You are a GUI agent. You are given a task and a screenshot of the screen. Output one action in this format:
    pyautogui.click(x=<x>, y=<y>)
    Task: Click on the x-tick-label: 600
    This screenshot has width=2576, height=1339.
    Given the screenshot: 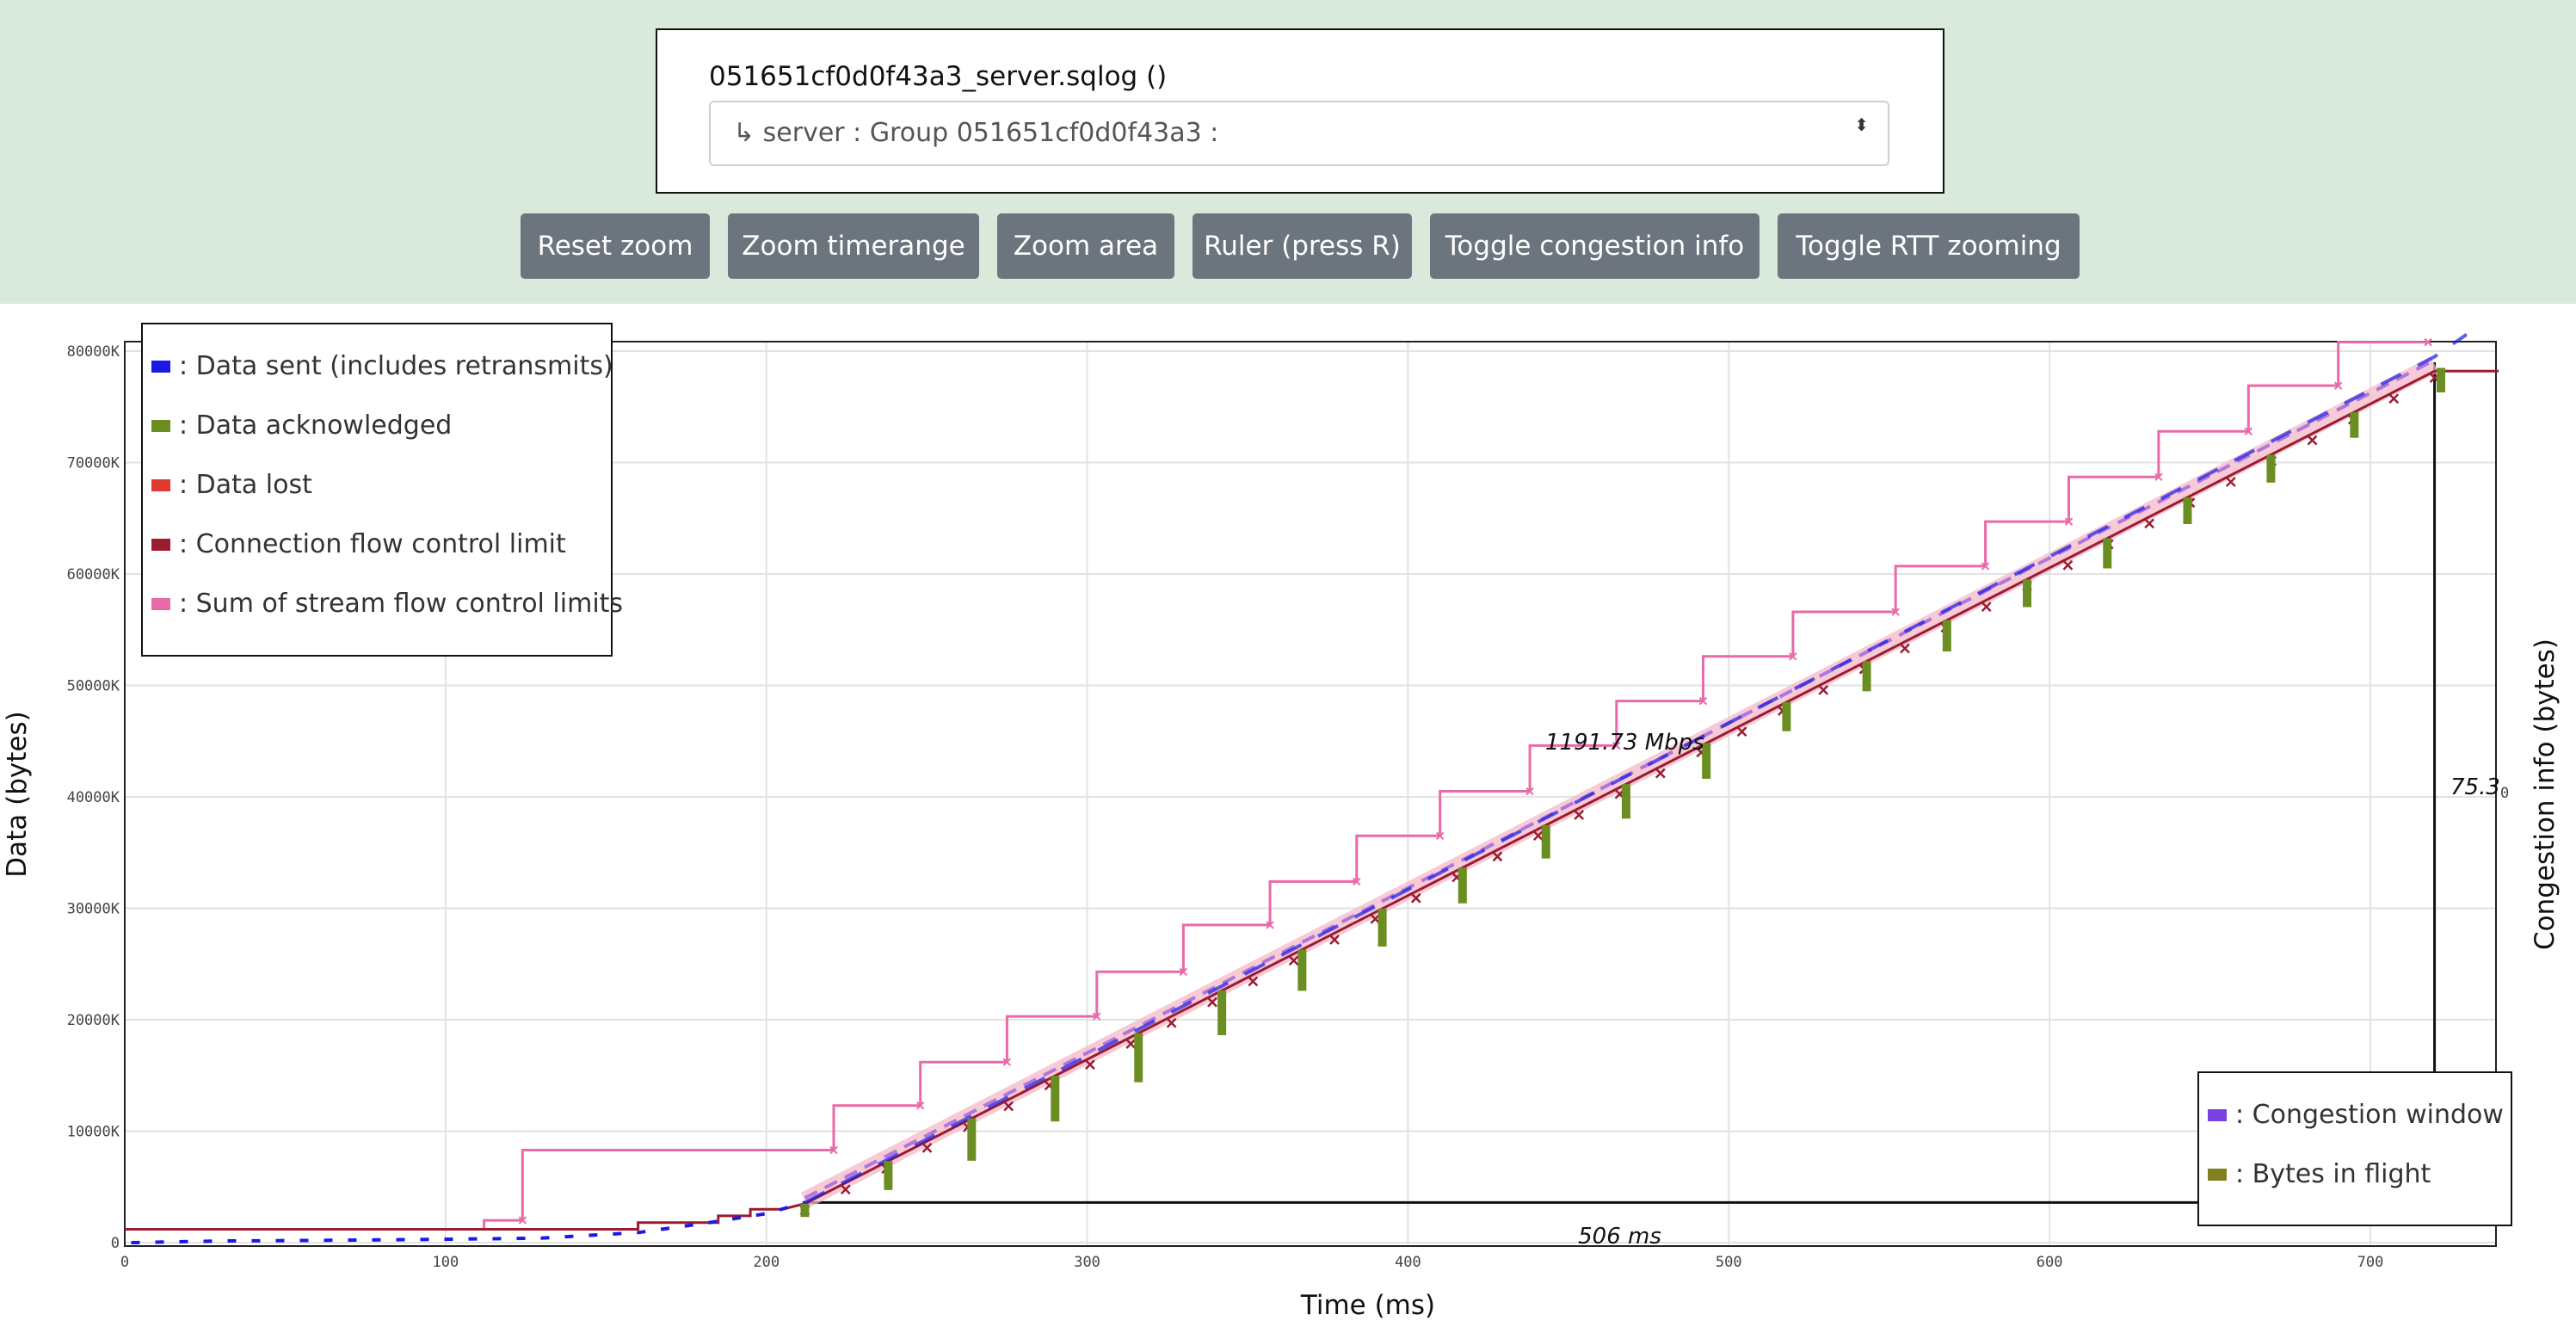 What is the action you would take?
    pyautogui.click(x=2050, y=1262)
    